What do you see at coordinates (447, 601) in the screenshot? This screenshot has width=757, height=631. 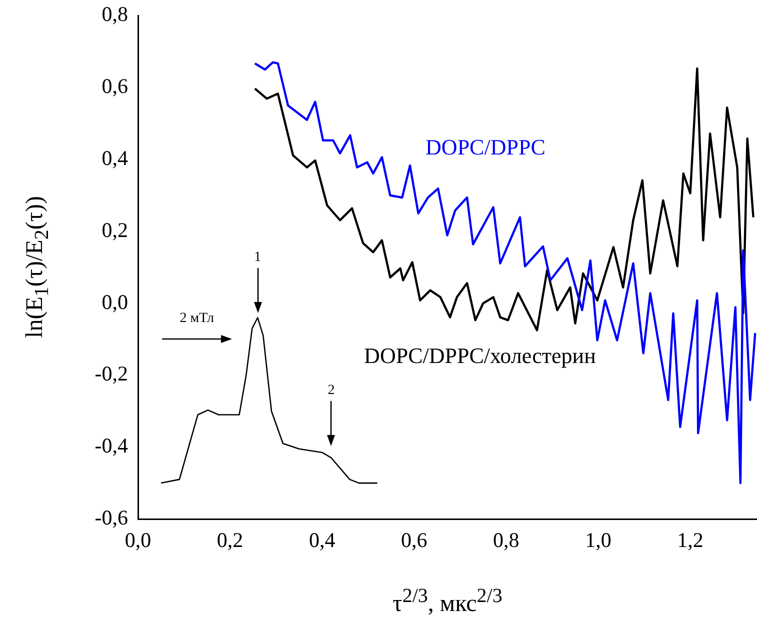 I see `x-axis-title: τ$^{2/3}$, мкс$^{2/3}$` at bounding box center [447, 601].